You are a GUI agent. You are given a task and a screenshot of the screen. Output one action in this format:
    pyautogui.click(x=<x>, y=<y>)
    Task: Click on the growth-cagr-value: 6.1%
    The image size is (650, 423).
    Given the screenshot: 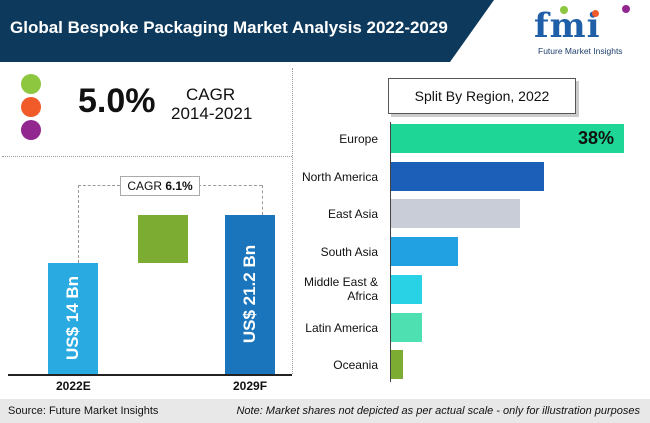 What is the action you would take?
    pyautogui.click(x=179, y=186)
    